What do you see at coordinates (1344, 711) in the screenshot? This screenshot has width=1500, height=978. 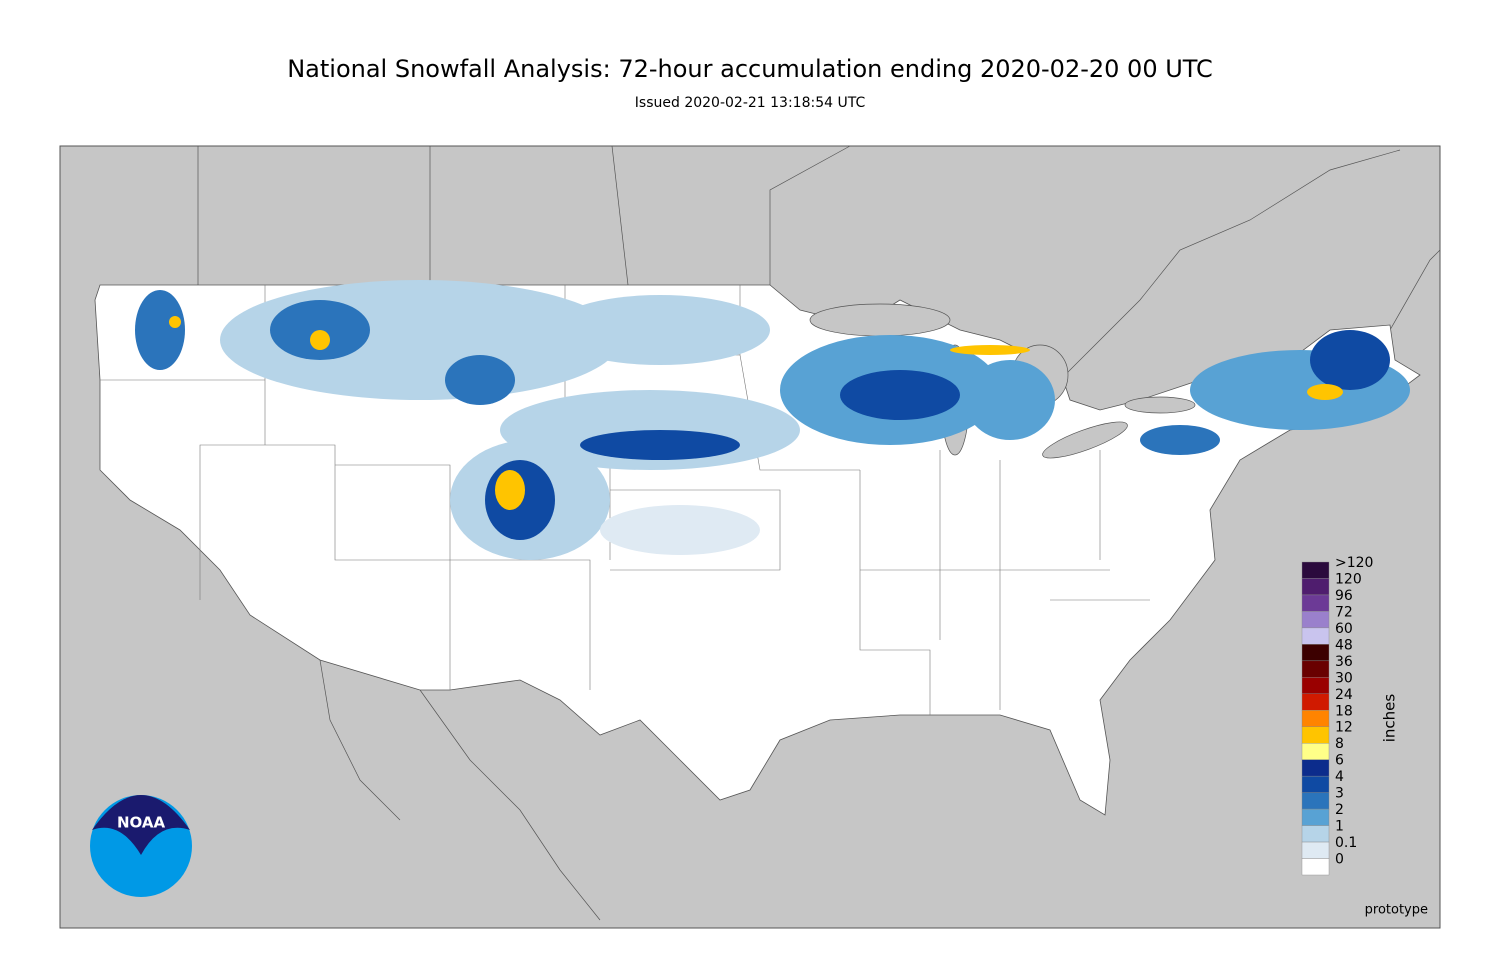 I see `legend-level-label: 18` at bounding box center [1344, 711].